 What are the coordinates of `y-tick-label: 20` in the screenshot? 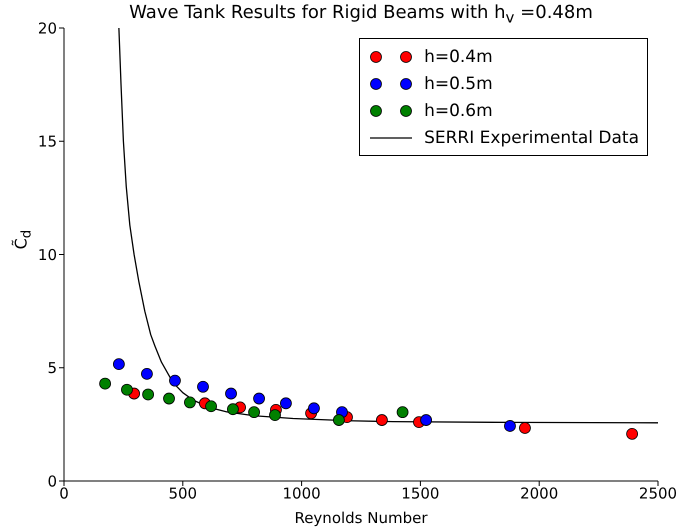 It's located at (47, 28).